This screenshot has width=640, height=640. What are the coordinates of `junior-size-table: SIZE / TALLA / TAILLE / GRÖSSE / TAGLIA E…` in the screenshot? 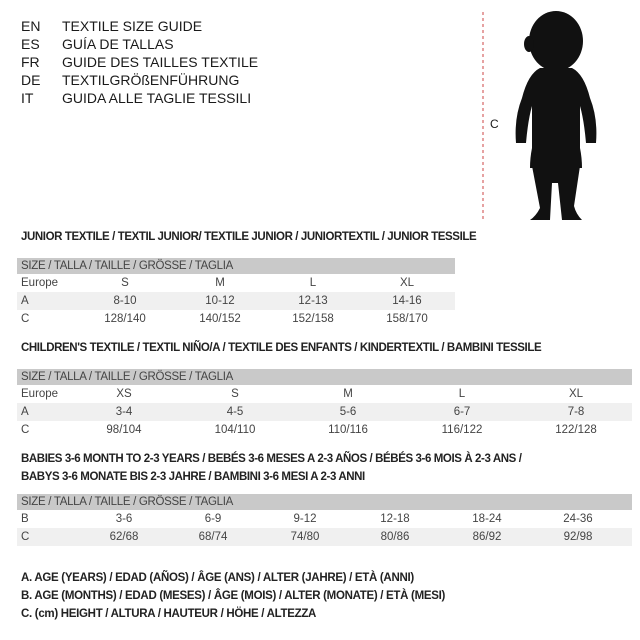 It's located at (236, 293).